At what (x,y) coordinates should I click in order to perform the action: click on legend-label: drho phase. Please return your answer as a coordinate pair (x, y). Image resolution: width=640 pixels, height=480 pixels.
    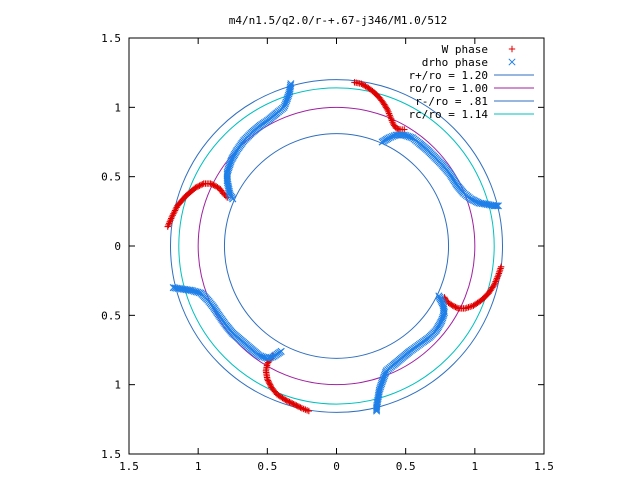
    Looking at the image, I should click on (455, 62).